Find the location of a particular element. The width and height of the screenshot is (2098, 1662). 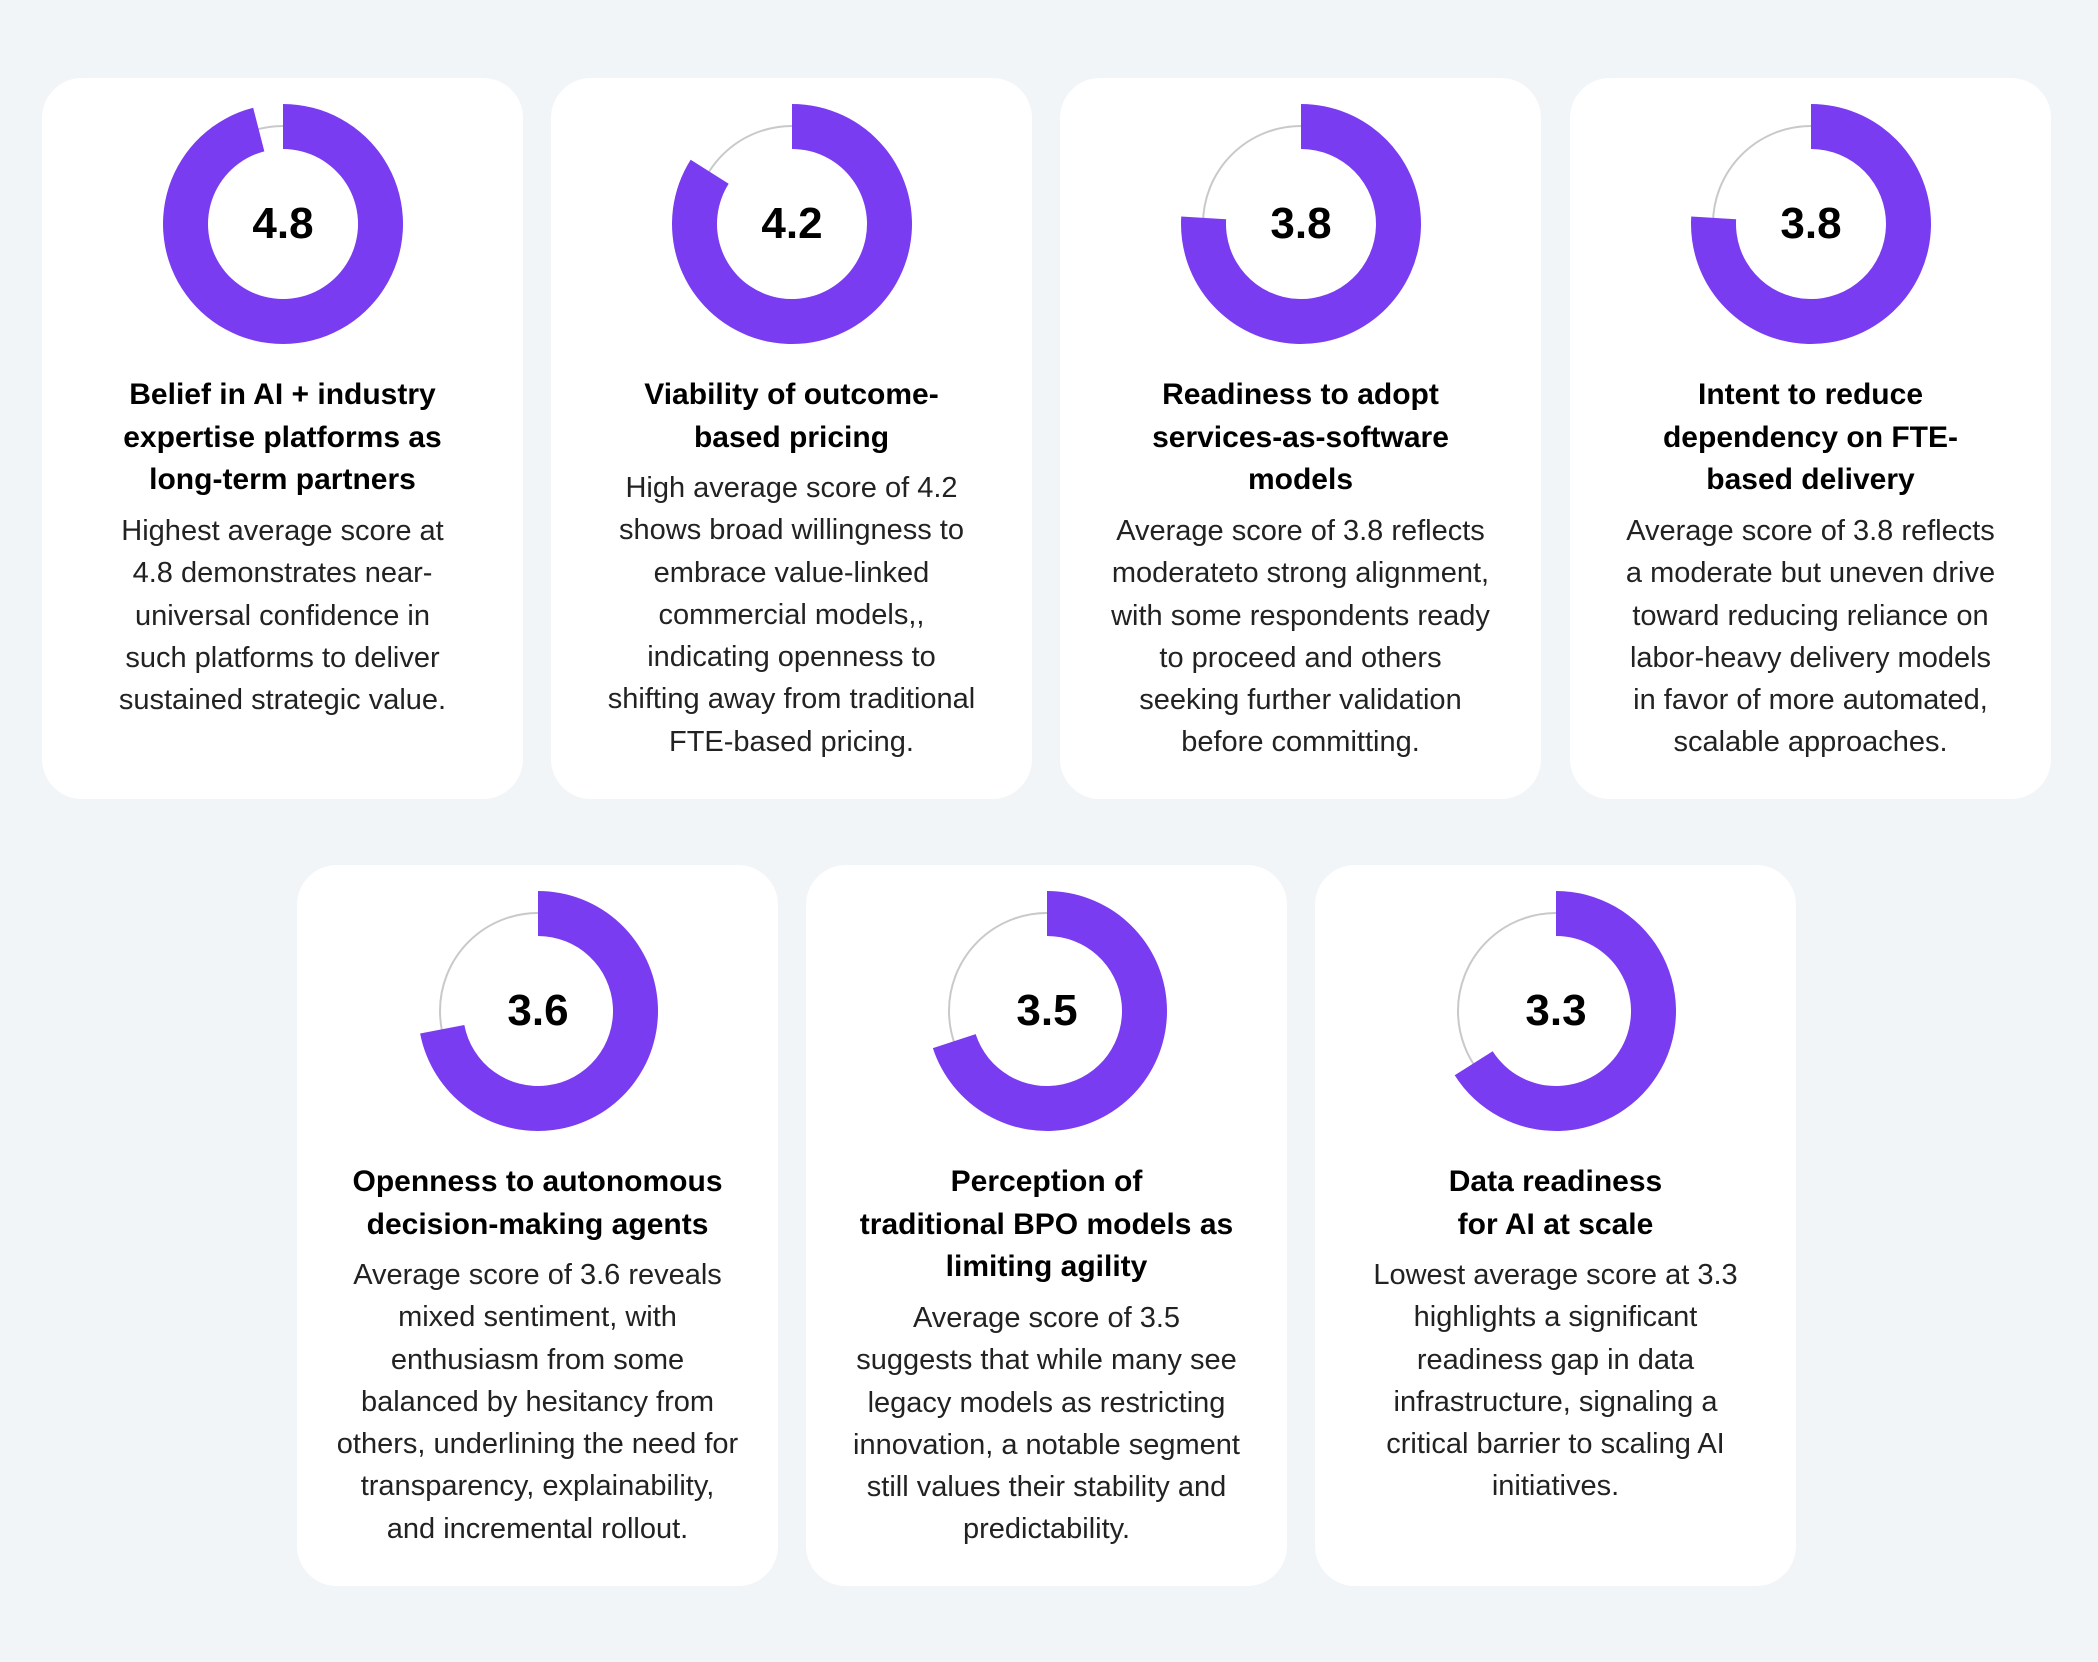

score-value: 3.5 is located at coordinates (1047, 1010).